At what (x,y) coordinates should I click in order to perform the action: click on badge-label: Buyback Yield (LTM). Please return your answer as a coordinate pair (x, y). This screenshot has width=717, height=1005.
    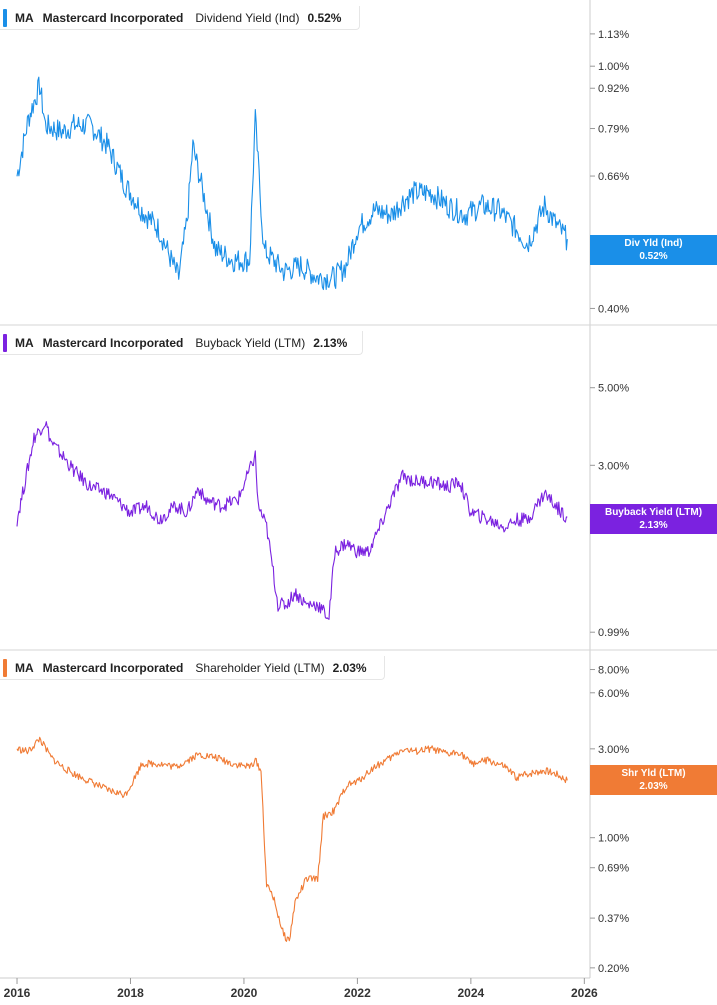
    Looking at the image, I should click on (653, 512).